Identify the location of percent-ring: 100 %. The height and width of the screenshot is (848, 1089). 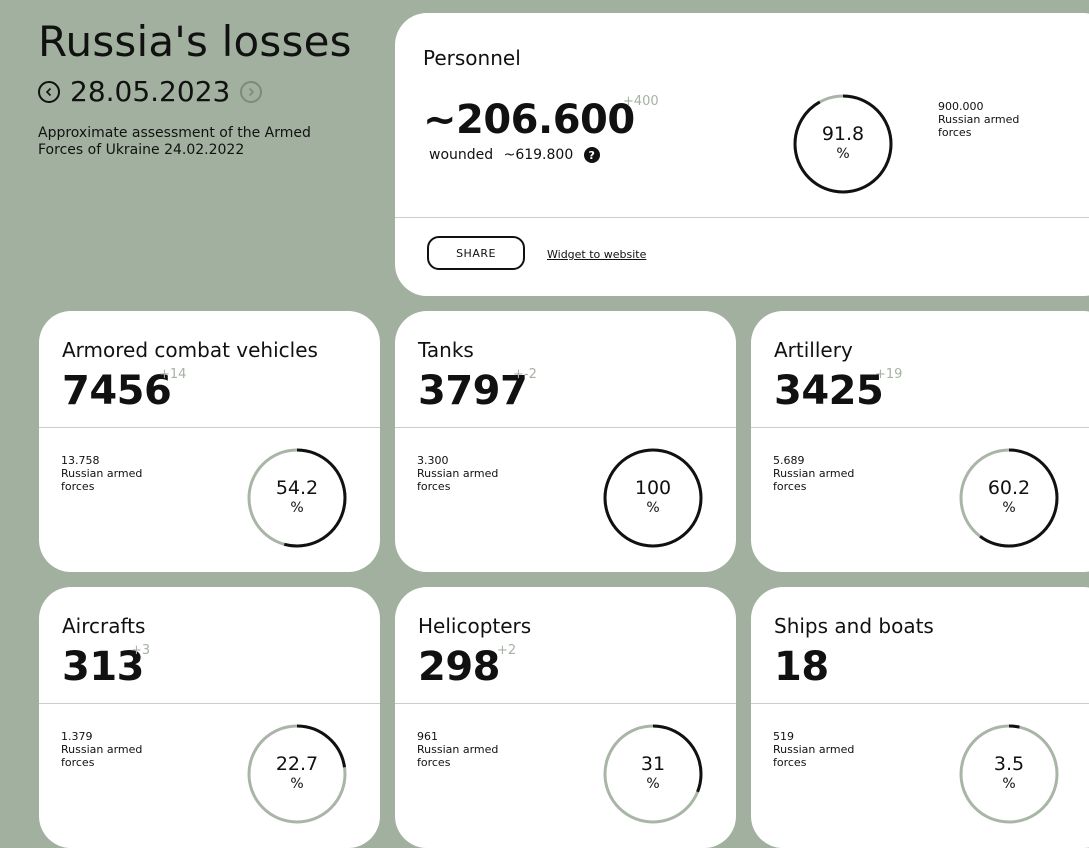
(653, 498).